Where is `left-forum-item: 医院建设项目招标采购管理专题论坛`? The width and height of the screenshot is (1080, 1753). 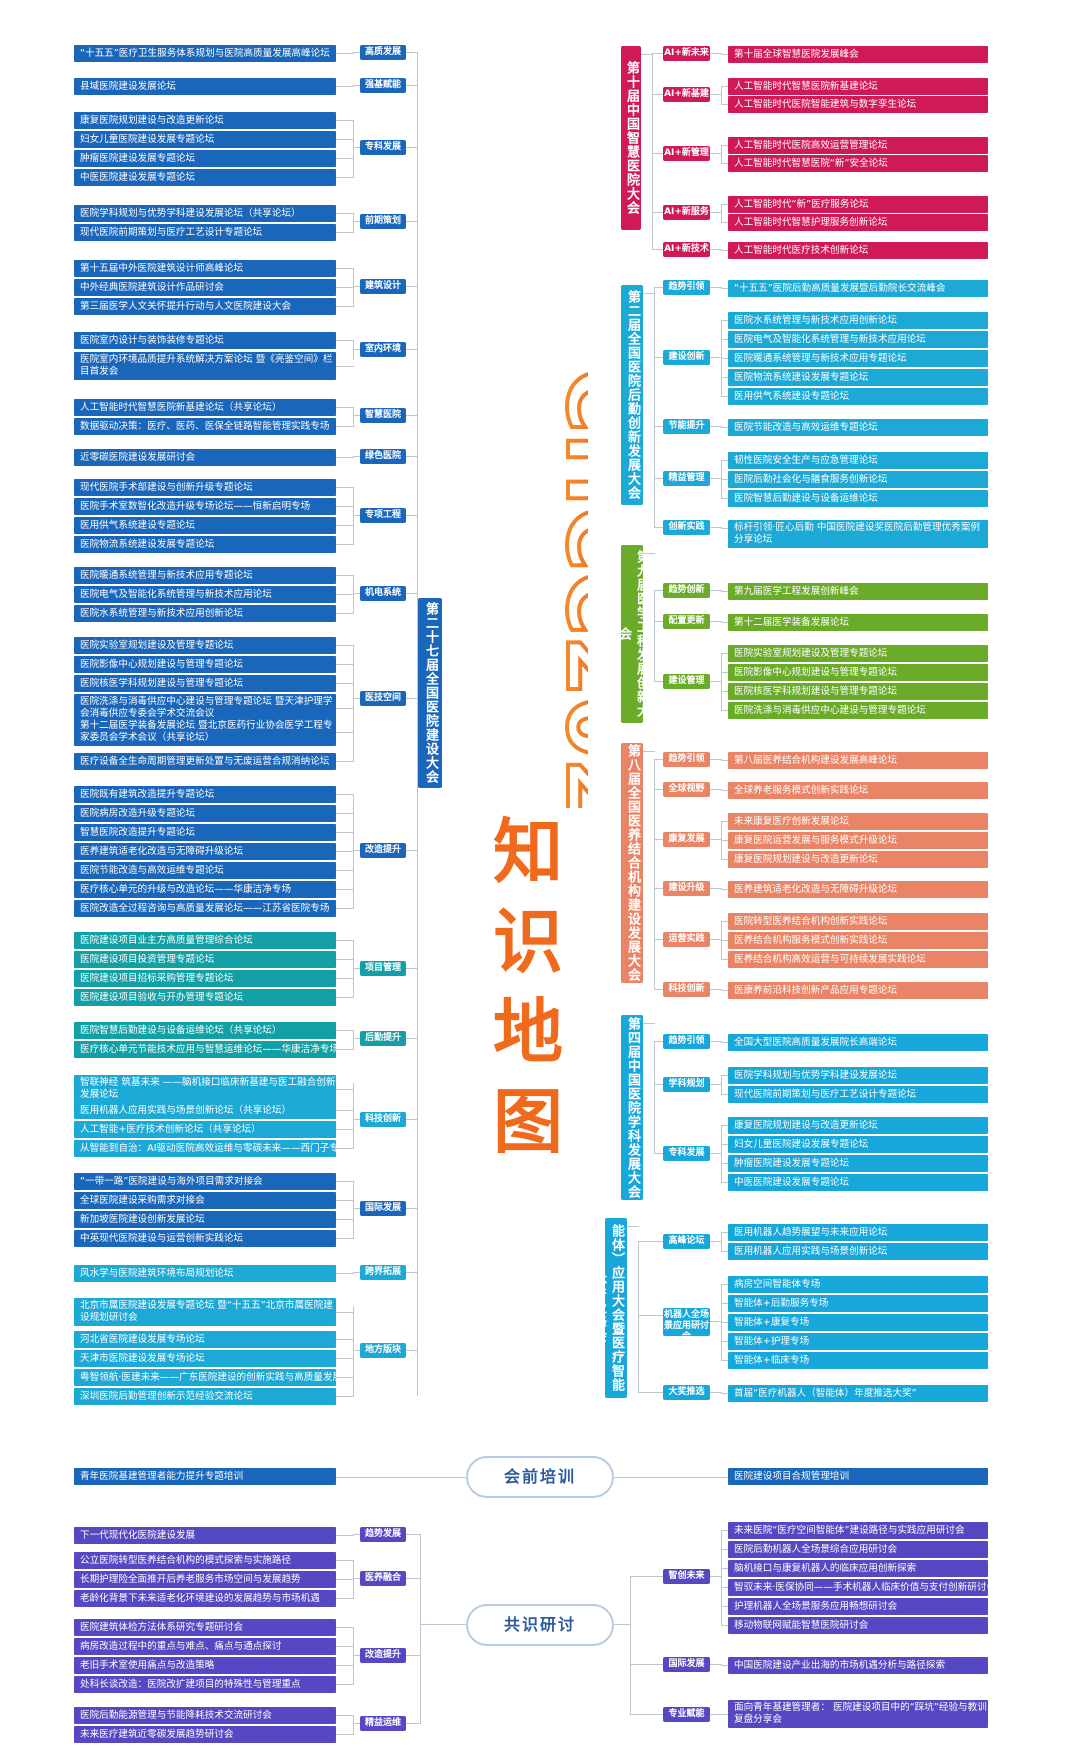 left-forum-item: 医院建设项目招标采购管理专题论坛 is located at coordinates (205, 978).